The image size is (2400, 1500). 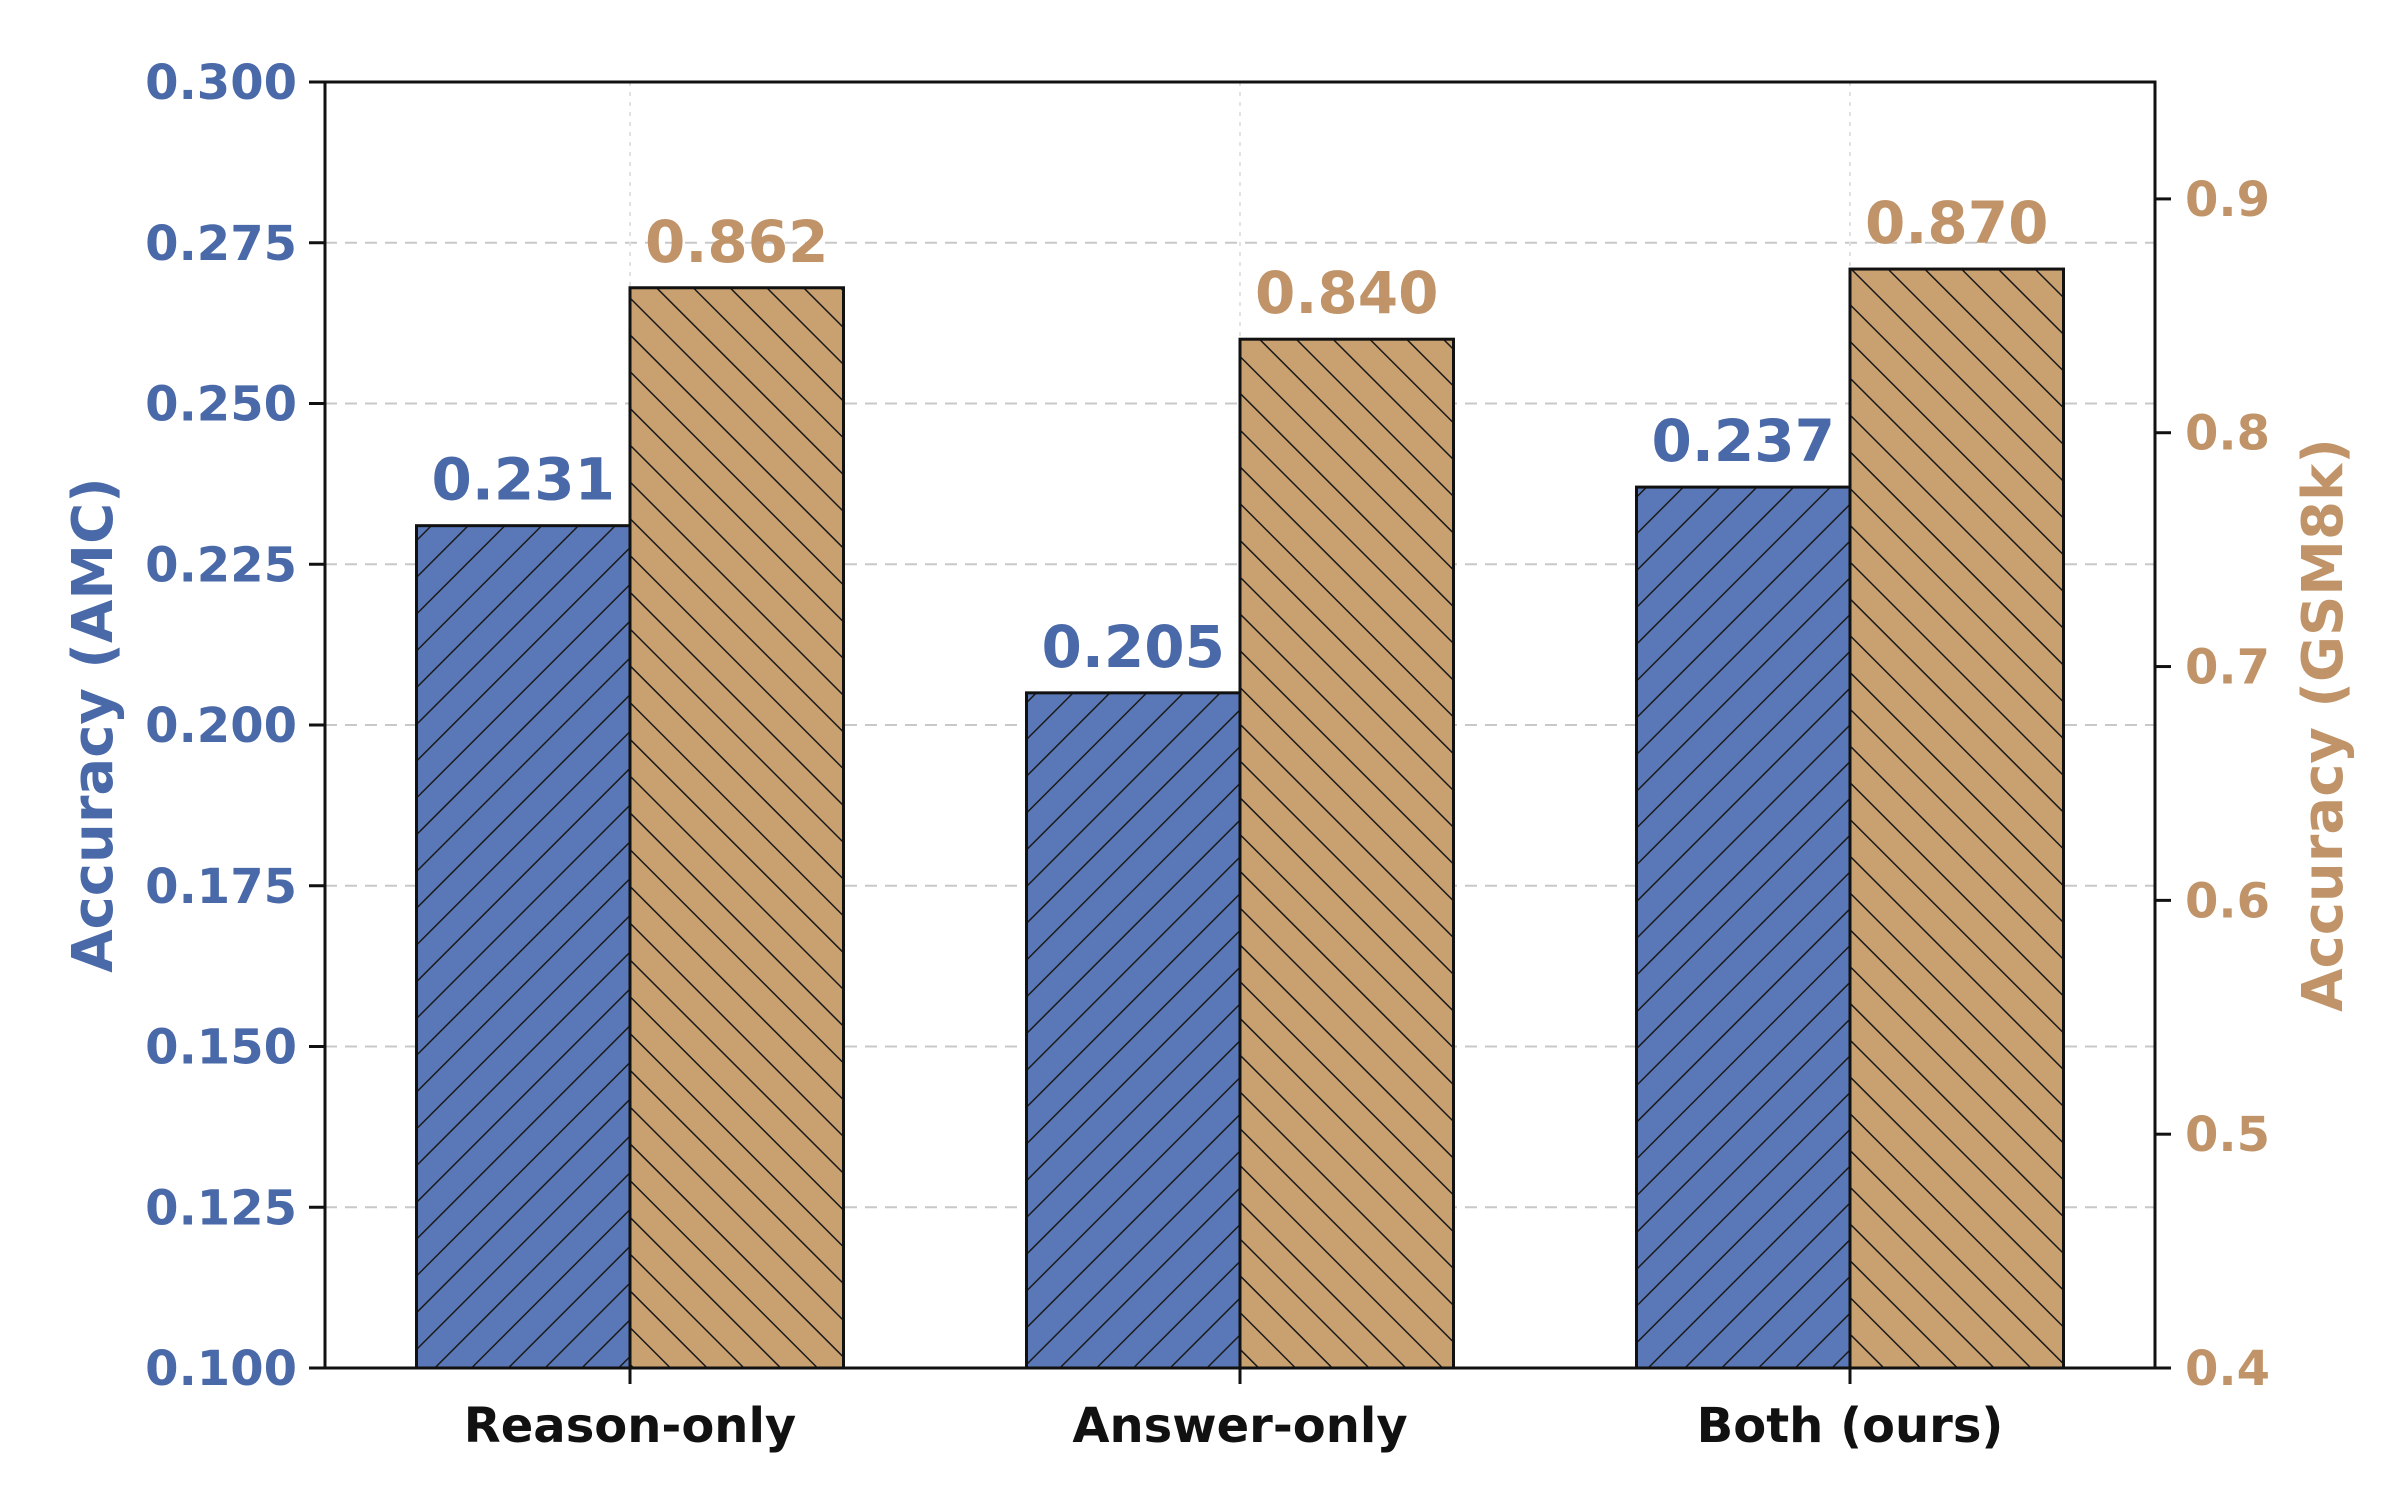 What do you see at coordinates (221, 1048) in the screenshot?
I see `left-tick-label: 0.150` at bounding box center [221, 1048].